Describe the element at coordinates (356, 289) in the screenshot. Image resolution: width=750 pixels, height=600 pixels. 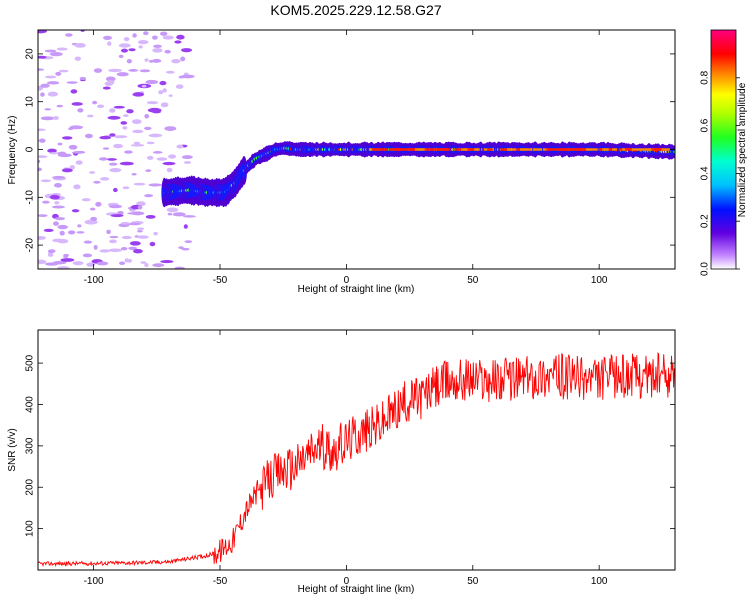
I see `spectrogram-x-label: Height of straight line (km)` at that location.